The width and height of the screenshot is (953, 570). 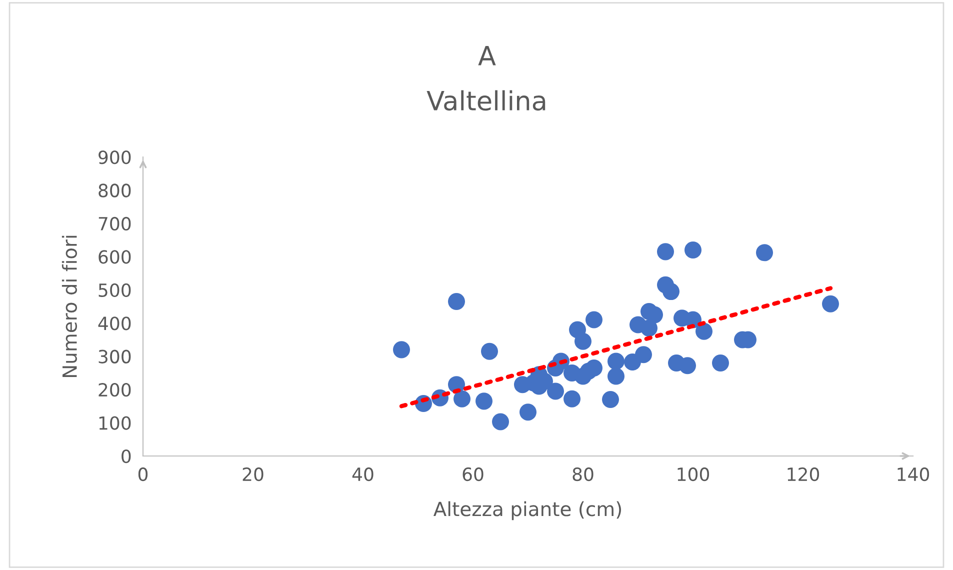 I want to click on y-tick-label: 700, so click(x=114, y=223).